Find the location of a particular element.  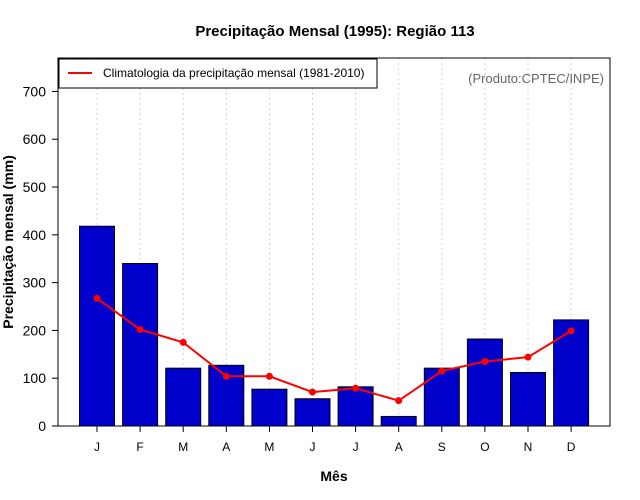

source-credit: (Produto:CPTEC/INPE) is located at coordinates (536, 78).